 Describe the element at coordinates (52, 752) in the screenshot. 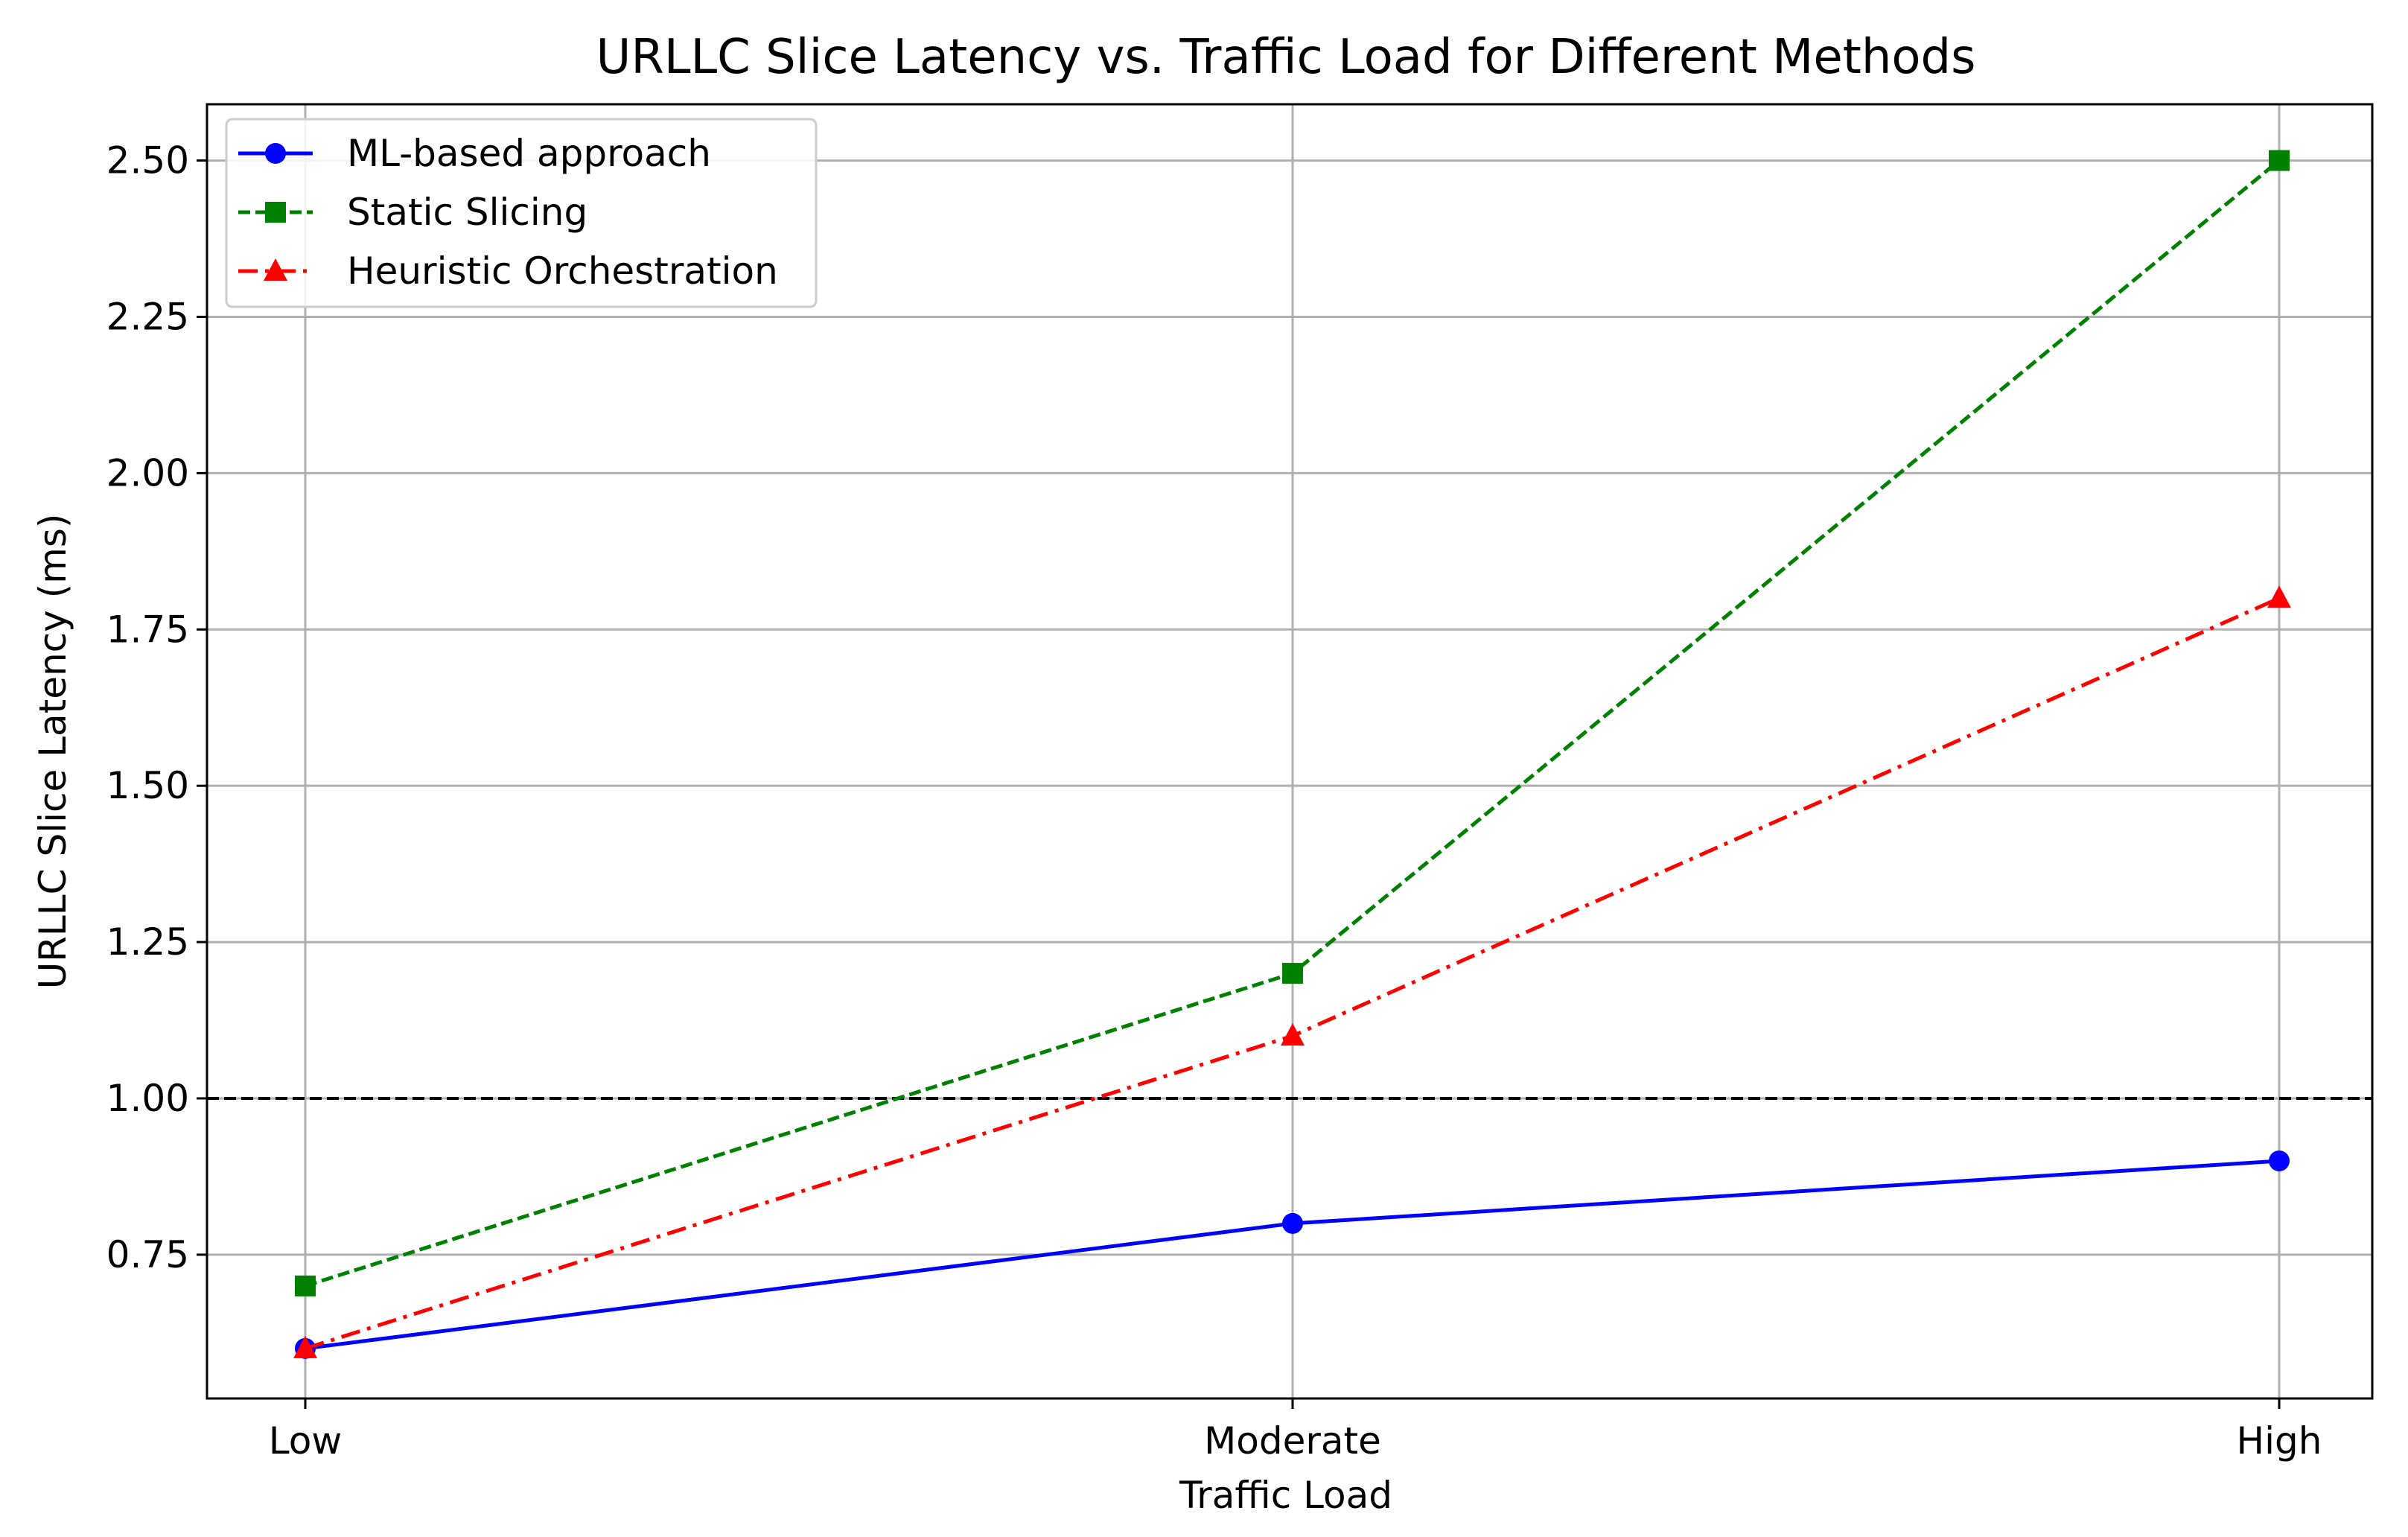

I see `y-axis-label: URLLC Slice Latency (ms)` at that location.